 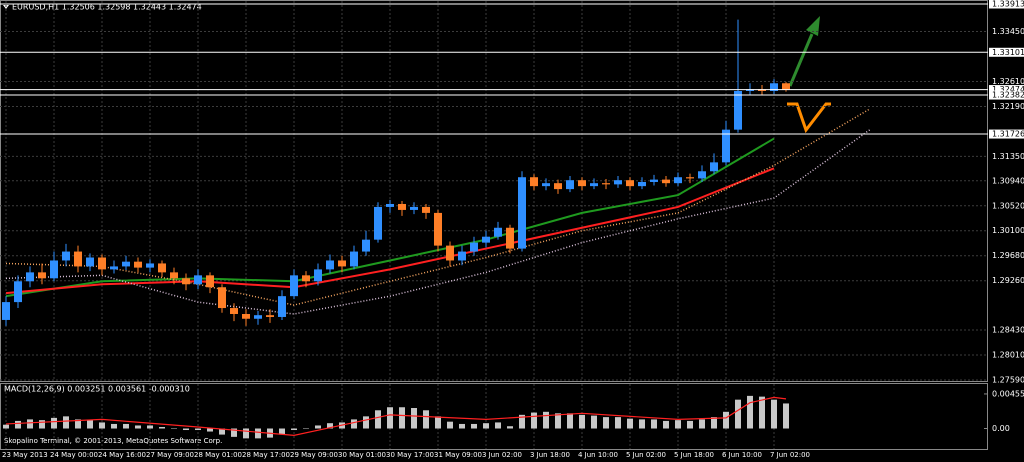 What do you see at coordinates (25, 455) in the screenshot?
I see `x-tick-label: 23 May 2013` at bounding box center [25, 455].